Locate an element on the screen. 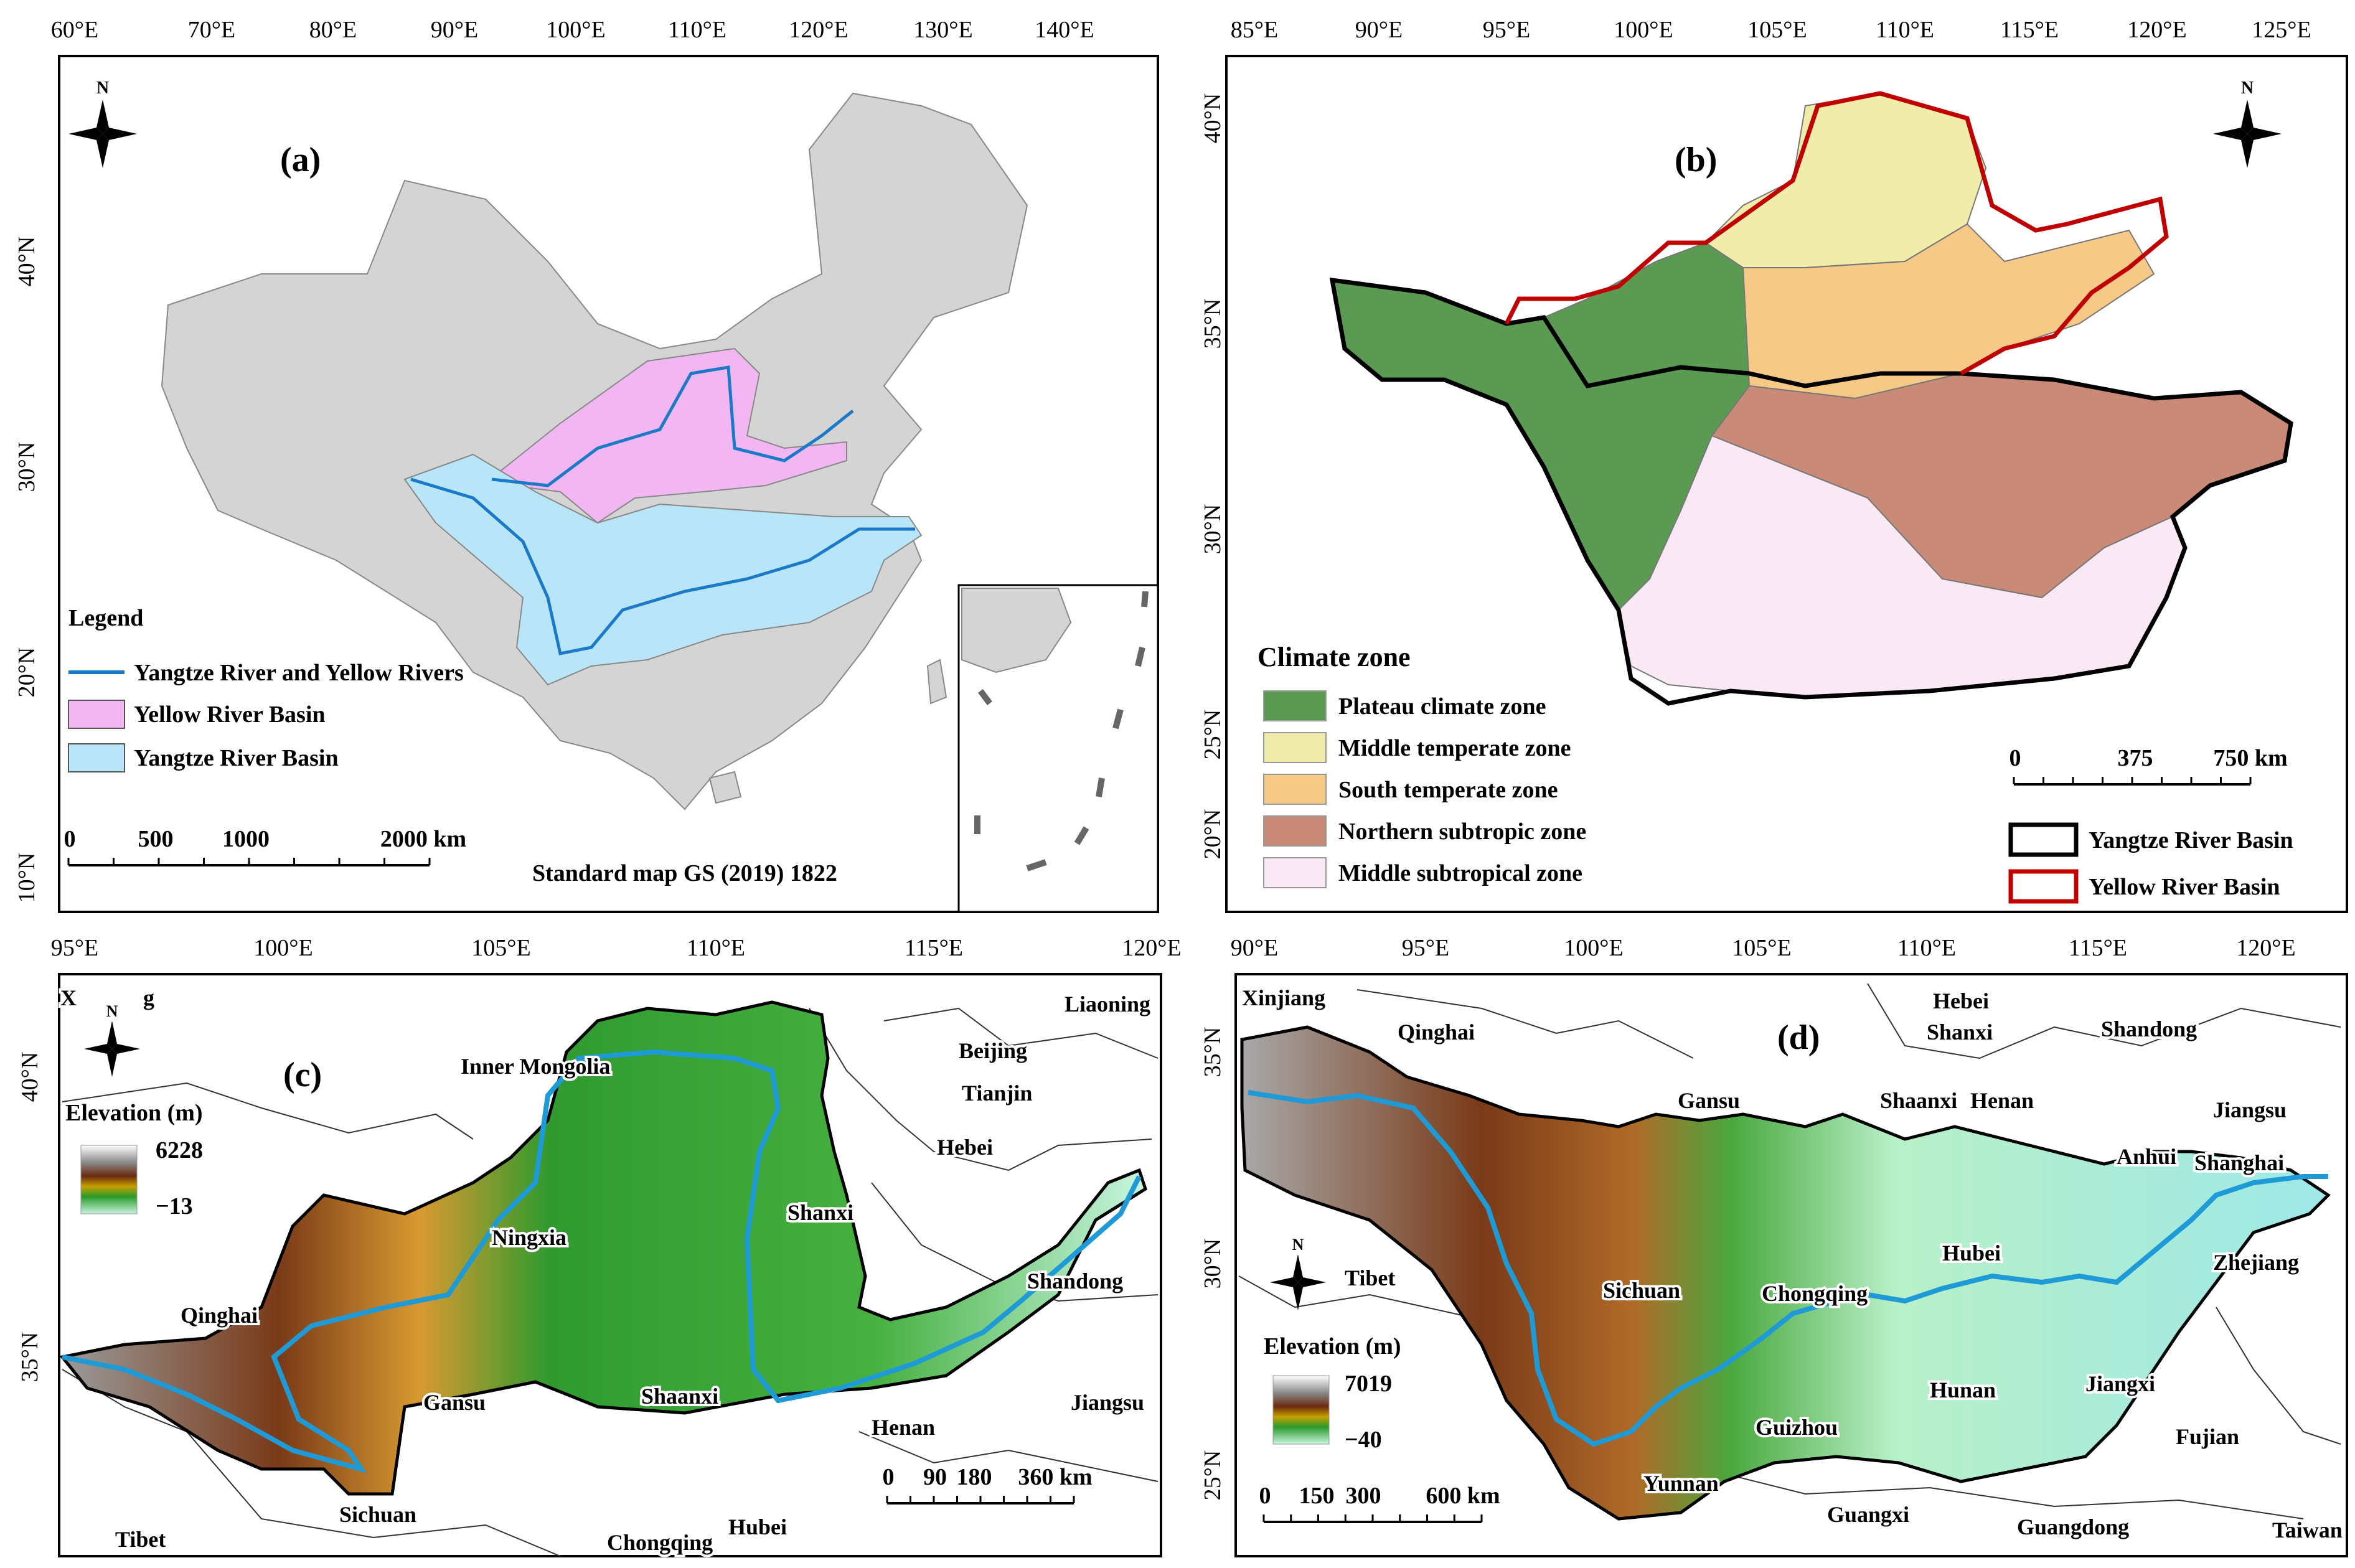 This screenshot has width=2355, height=1568. basin-swatch is located at coordinates (2044, 839).